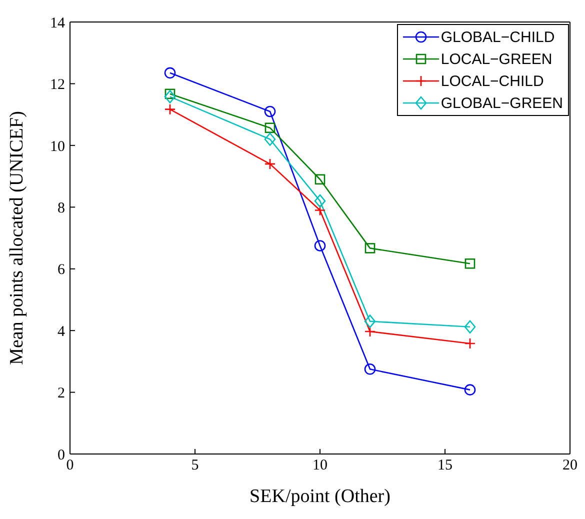 The width and height of the screenshot is (585, 519). Describe the element at coordinates (320, 496) in the screenshot. I see `x-axis-title: SEK/point (Other)` at that location.